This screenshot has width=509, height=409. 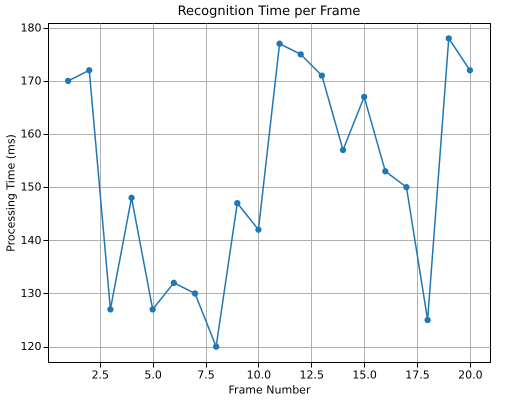 I want to click on x-tick-label: 5.0, so click(x=153, y=375).